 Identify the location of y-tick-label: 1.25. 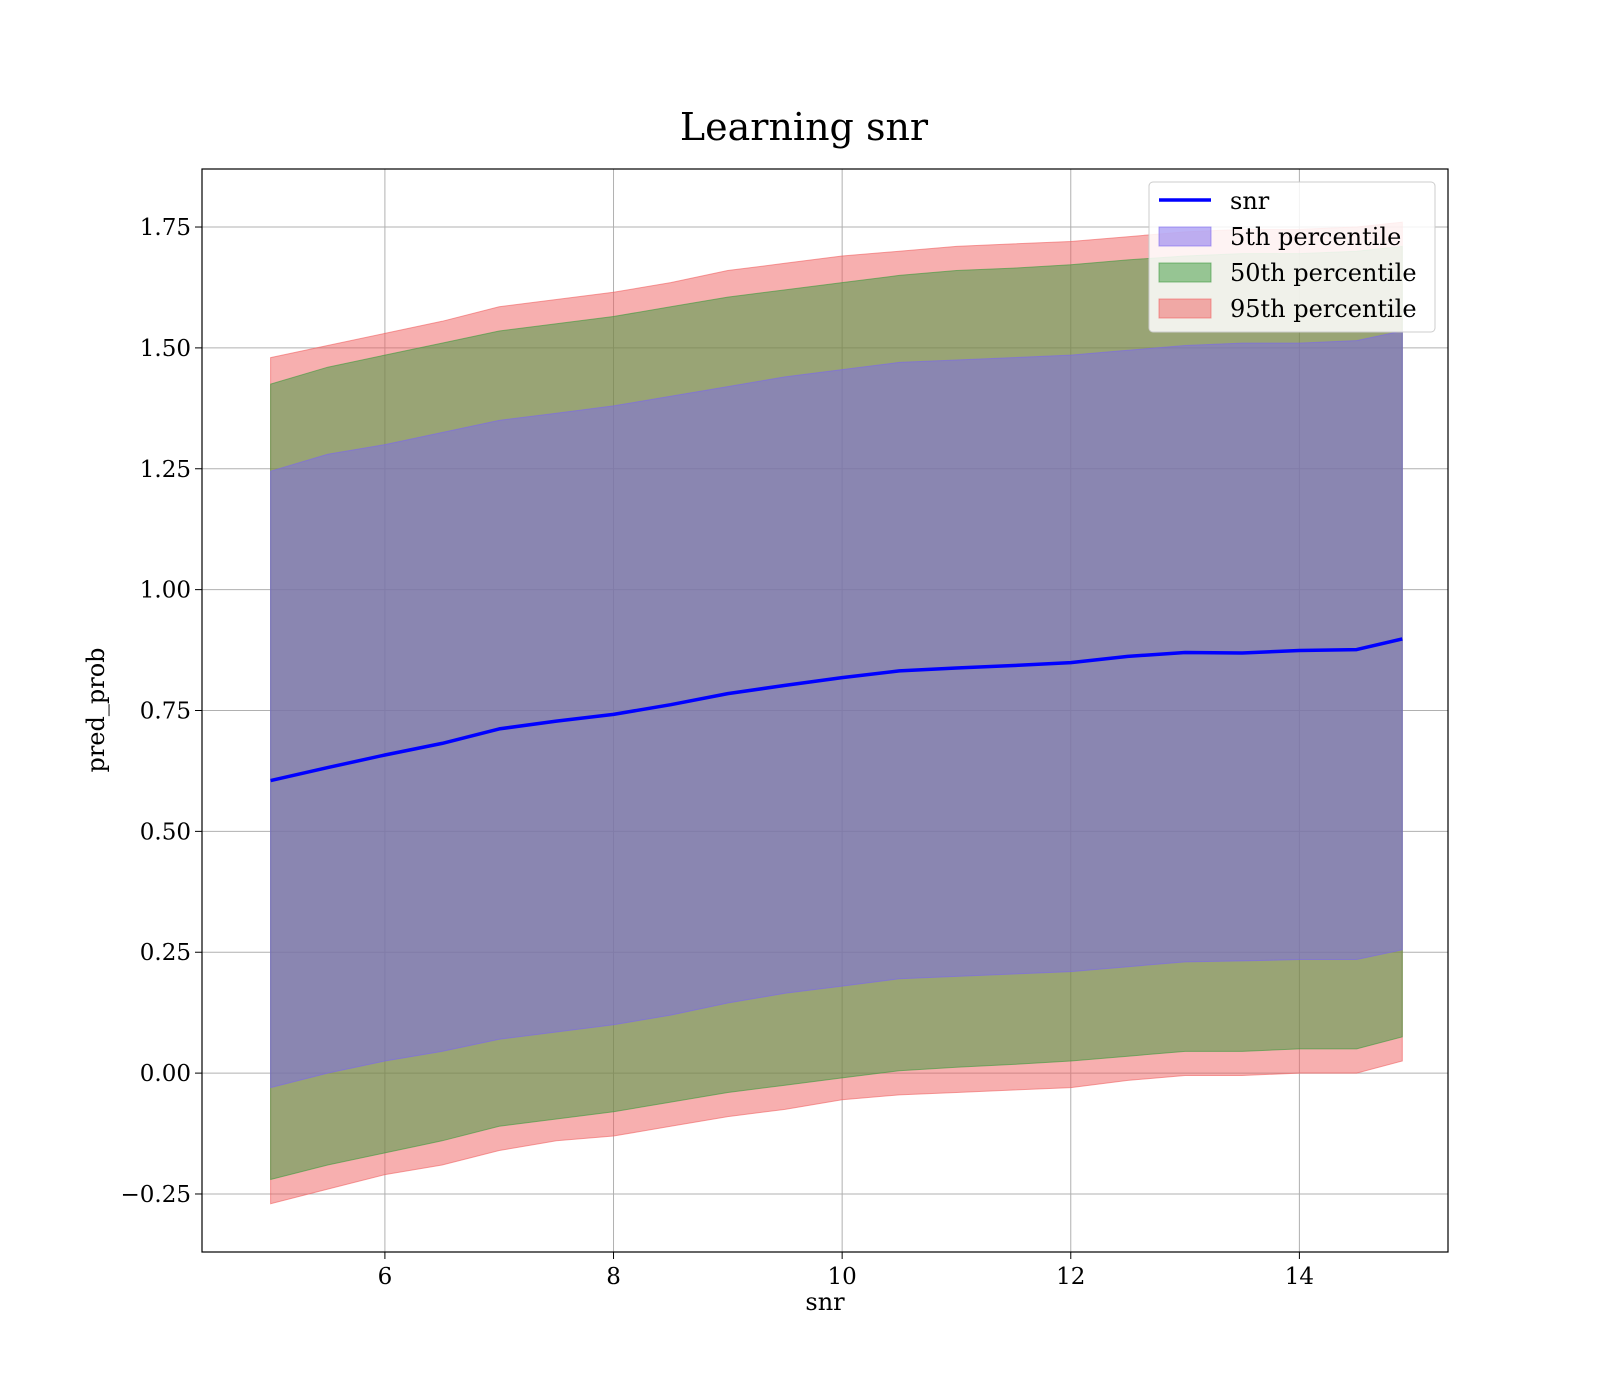
(165, 470).